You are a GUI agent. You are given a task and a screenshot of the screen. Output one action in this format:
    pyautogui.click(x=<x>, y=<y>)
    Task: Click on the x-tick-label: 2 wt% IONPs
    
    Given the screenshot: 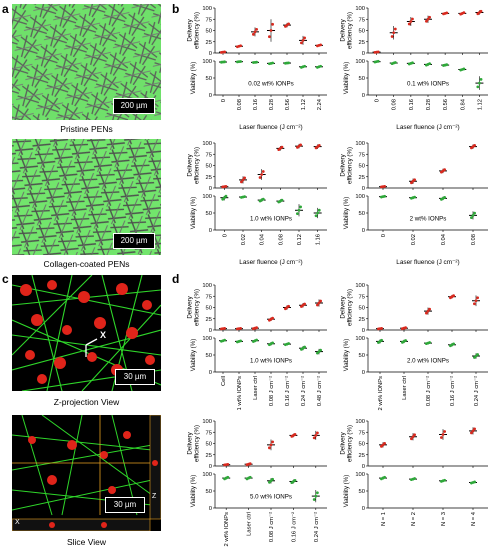 What is the action you would take?
    pyautogui.click(x=381, y=393)
    